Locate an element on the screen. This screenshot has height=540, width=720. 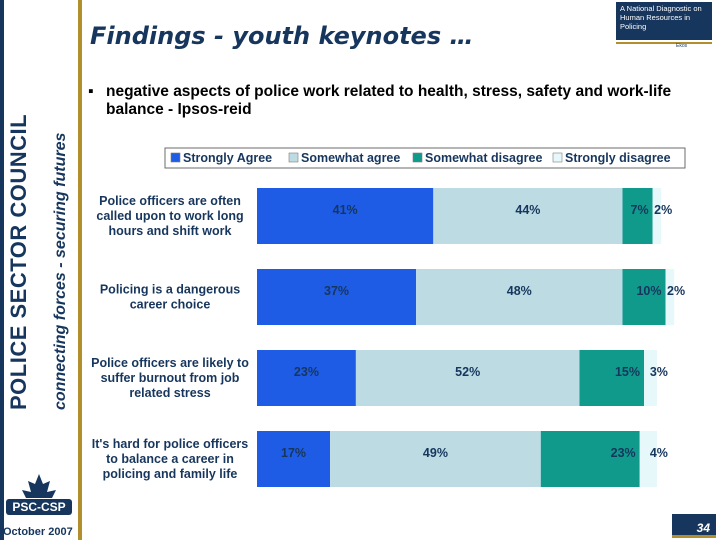
legend-swatch-strongly-agree is located at coordinates (175, 157).